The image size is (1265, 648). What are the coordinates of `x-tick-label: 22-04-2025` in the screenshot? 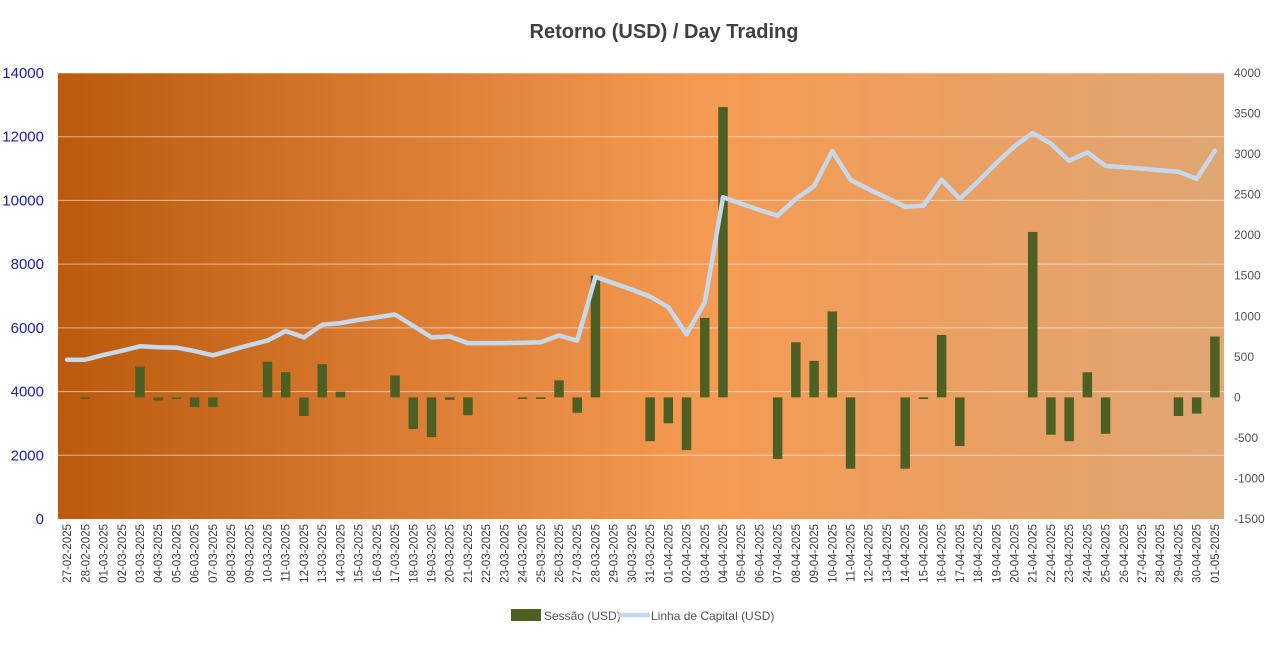 It's located at (1052, 553).